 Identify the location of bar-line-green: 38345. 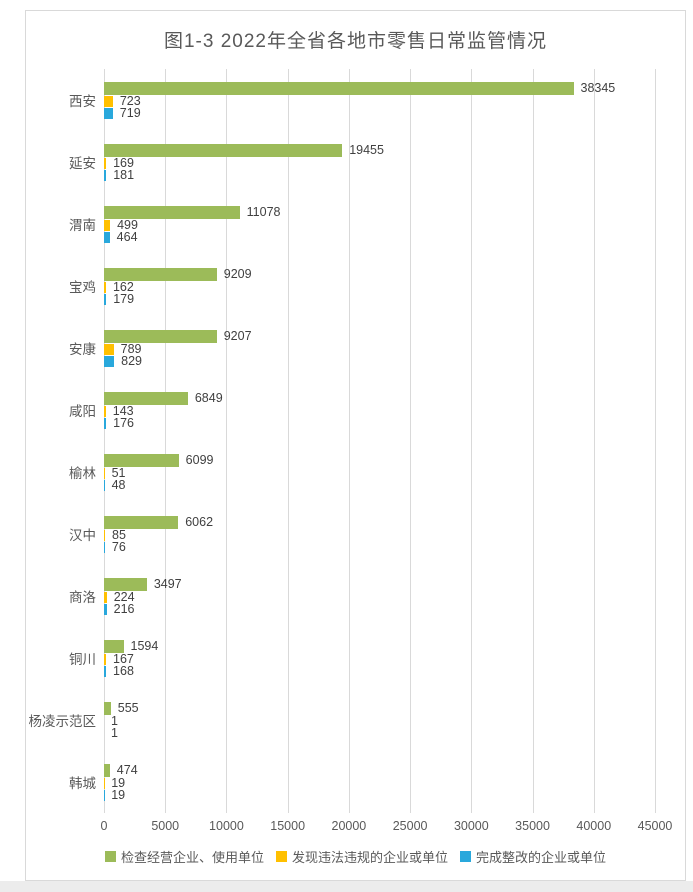
(379, 88).